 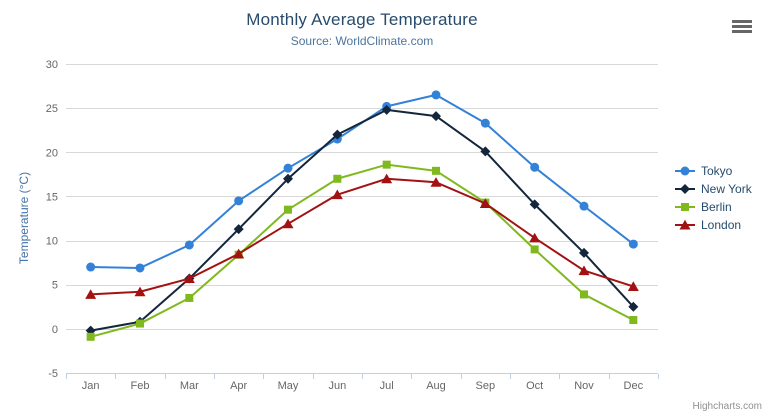 I want to click on y-axis-label: 5, so click(x=55, y=286).